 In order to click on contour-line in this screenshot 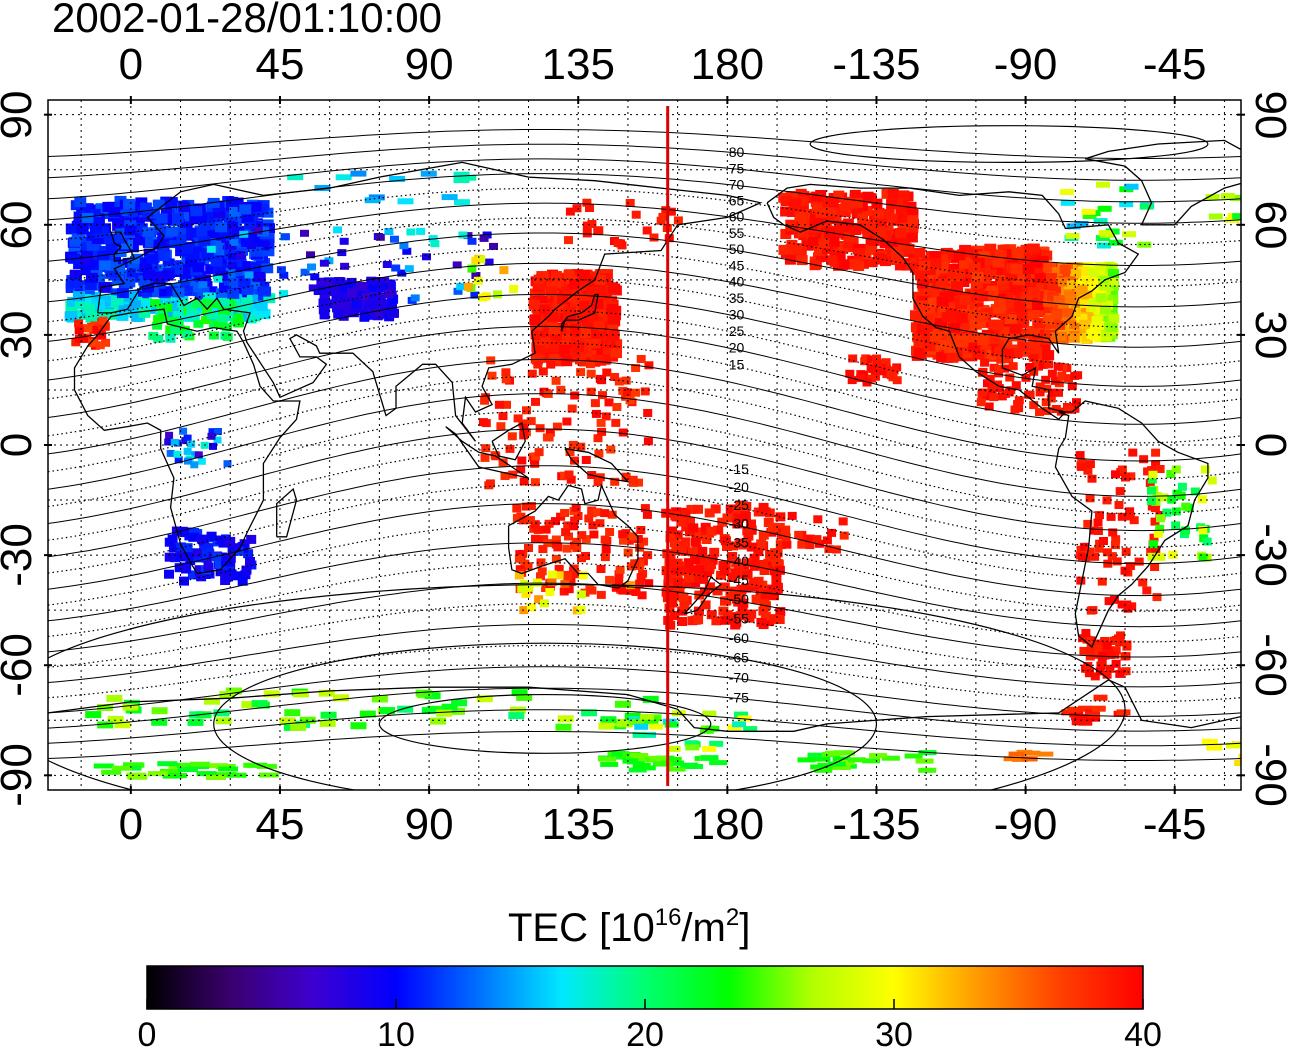, I will do `click(644, 410)`.